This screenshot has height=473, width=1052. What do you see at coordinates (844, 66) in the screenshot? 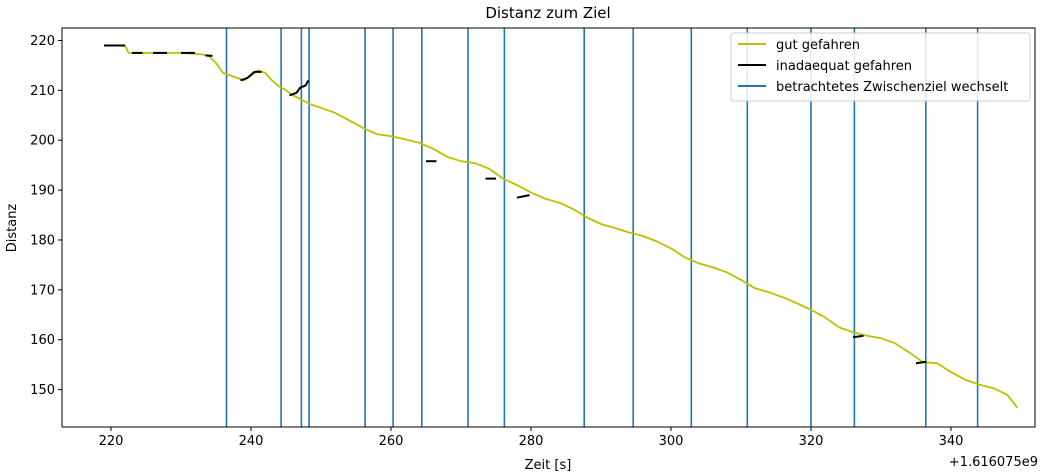
I see `legend-label-inadaequat-gefahren: inadaequat gefahren` at bounding box center [844, 66].